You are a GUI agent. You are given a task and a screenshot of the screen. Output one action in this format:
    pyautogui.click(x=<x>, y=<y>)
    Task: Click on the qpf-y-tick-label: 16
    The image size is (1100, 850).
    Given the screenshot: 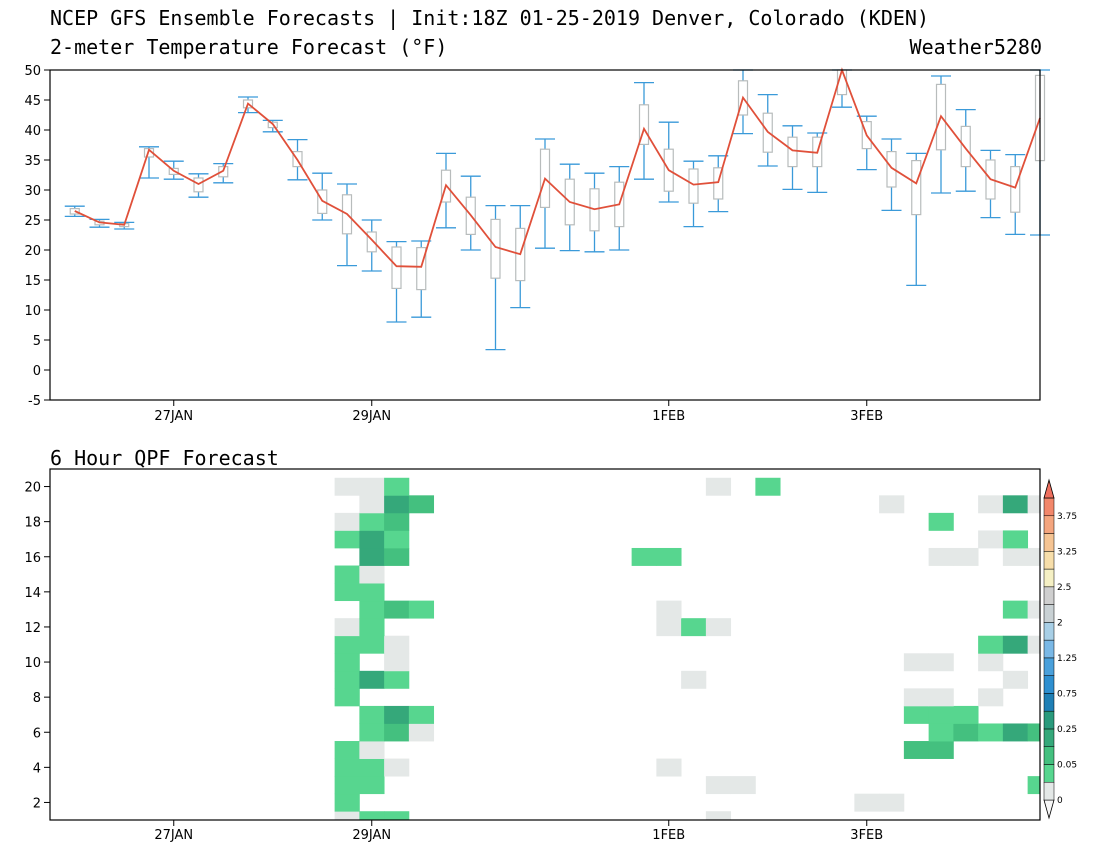 What is the action you would take?
    pyautogui.click(x=32, y=558)
    